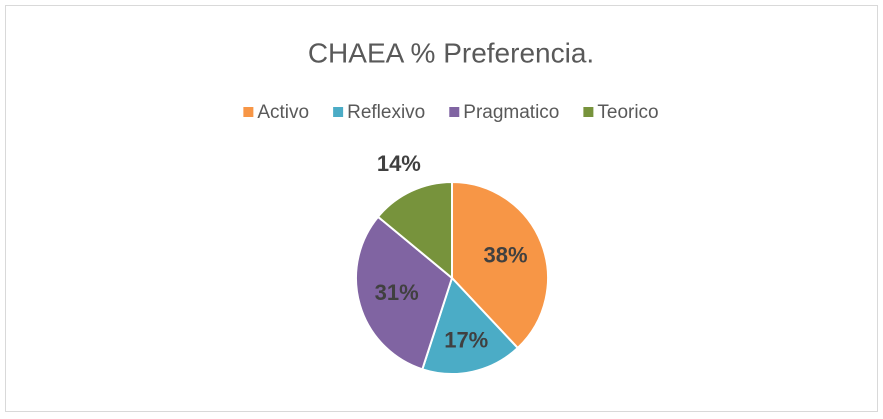 Image resolution: width=883 pixels, height=419 pixels. I want to click on legend-label: Activo, so click(283, 112).